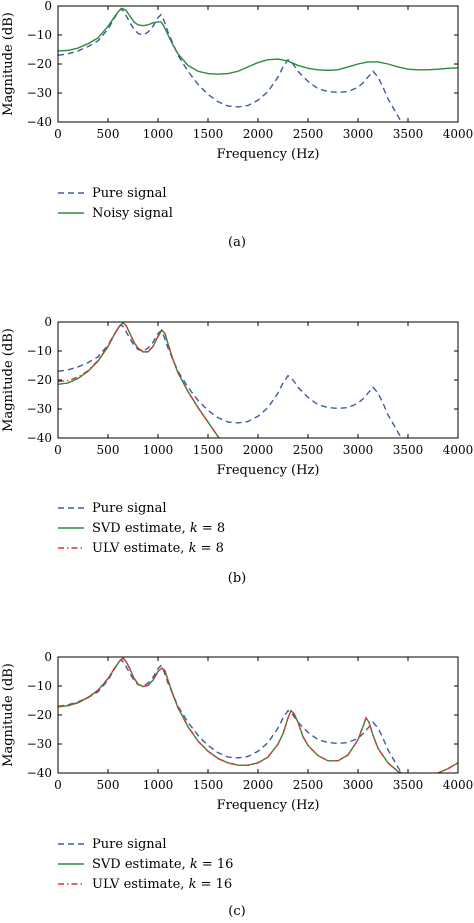 Image resolution: width=474 pixels, height=923 pixels. I want to click on chart-3-y-axis-label: Magnitude (dB), so click(8, 715).